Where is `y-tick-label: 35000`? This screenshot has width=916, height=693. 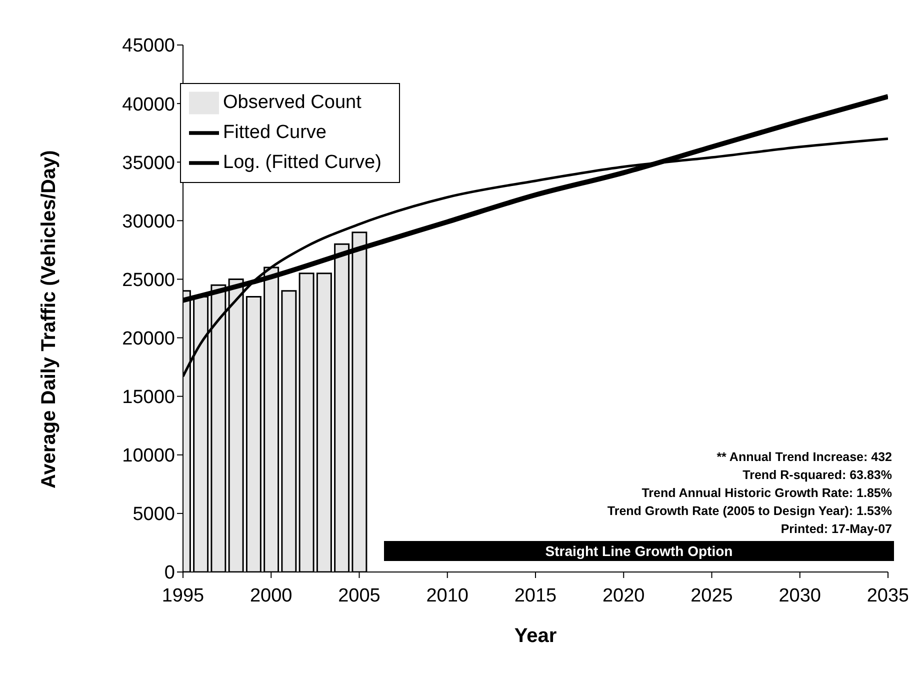 y-tick-label: 35000 is located at coordinates (148, 163).